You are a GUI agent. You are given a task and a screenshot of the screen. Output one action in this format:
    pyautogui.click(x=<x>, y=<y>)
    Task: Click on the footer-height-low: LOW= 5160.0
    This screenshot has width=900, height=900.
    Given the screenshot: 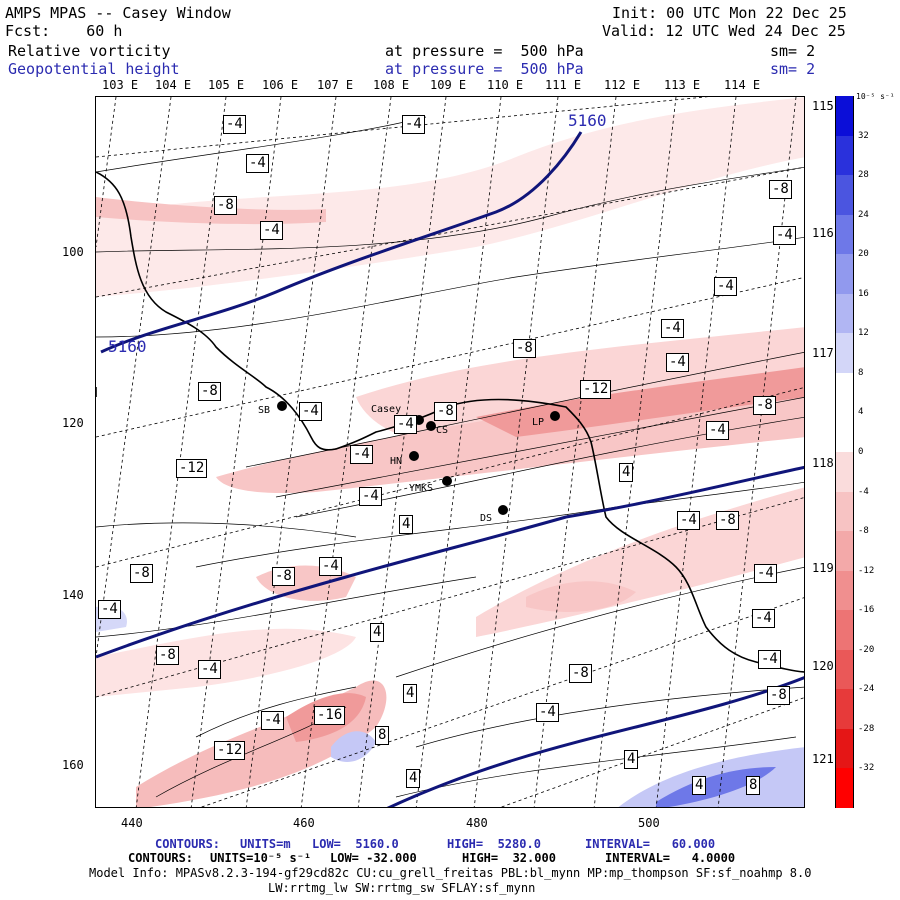 What is the action you would take?
    pyautogui.click(x=355, y=844)
    